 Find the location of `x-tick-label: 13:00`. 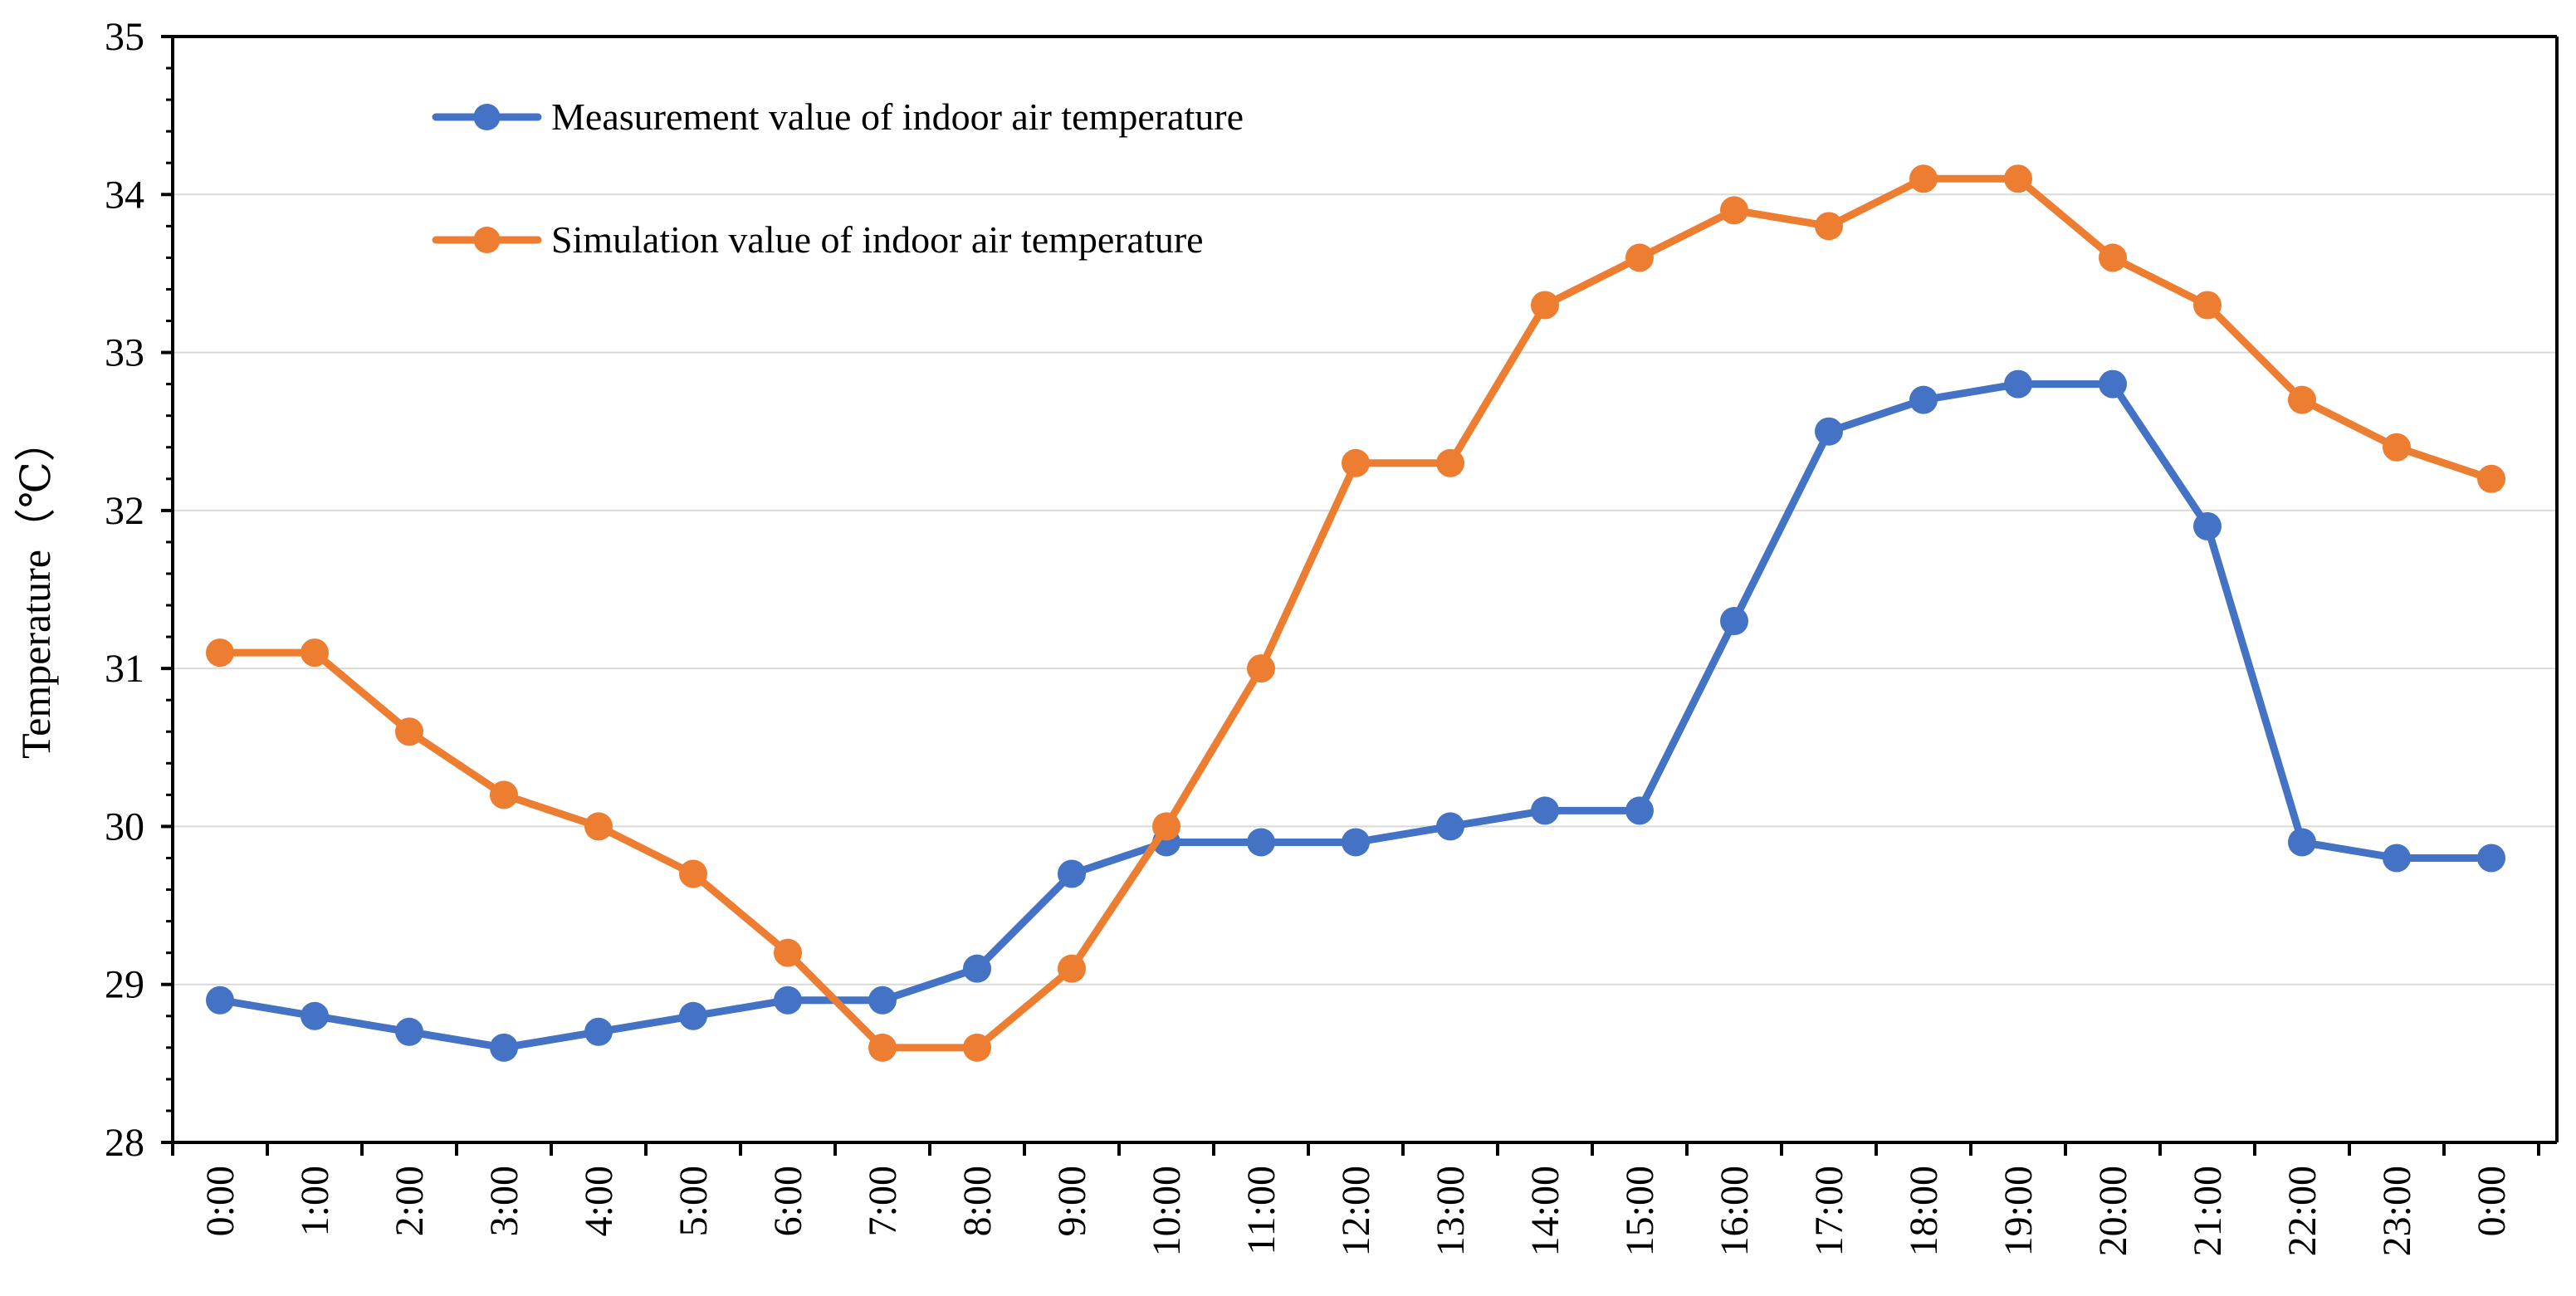

x-tick-label: 13:00 is located at coordinates (1451, 1211).